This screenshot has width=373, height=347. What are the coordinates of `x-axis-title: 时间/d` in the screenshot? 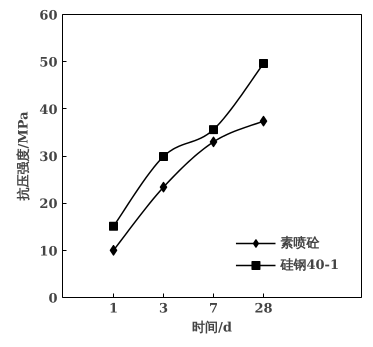 It's located at (212, 328).